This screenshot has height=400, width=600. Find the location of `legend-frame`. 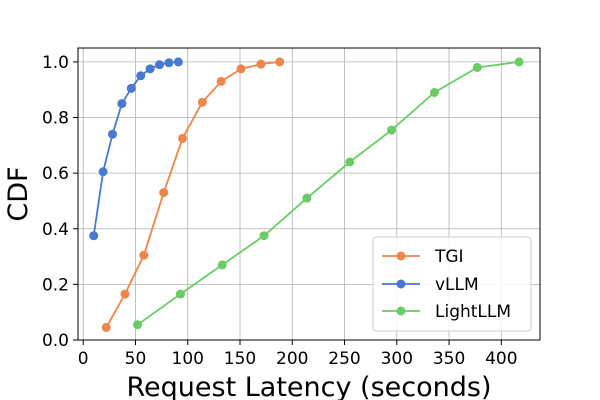

legend-frame is located at coordinates (452, 284).